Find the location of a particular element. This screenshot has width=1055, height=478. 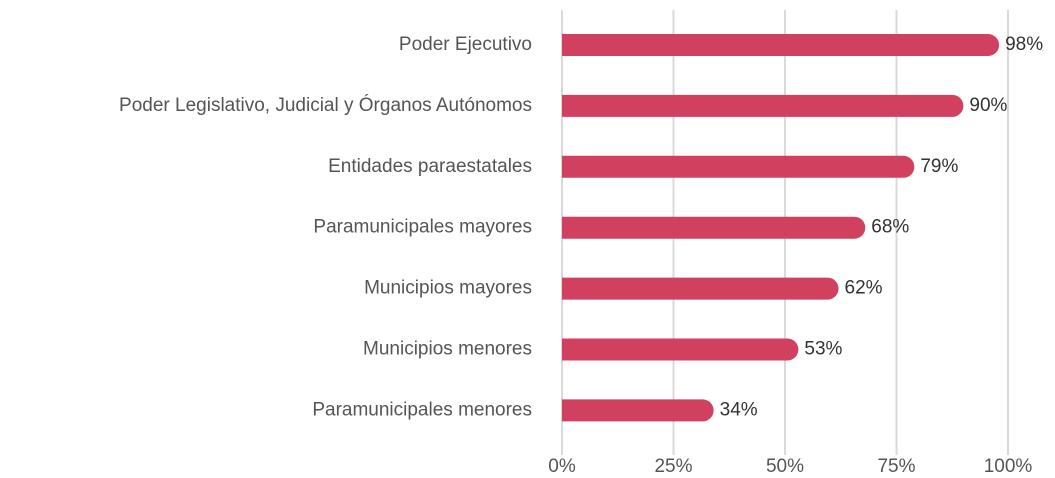

x-tick-label: 25% is located at coordinates (673, 466).